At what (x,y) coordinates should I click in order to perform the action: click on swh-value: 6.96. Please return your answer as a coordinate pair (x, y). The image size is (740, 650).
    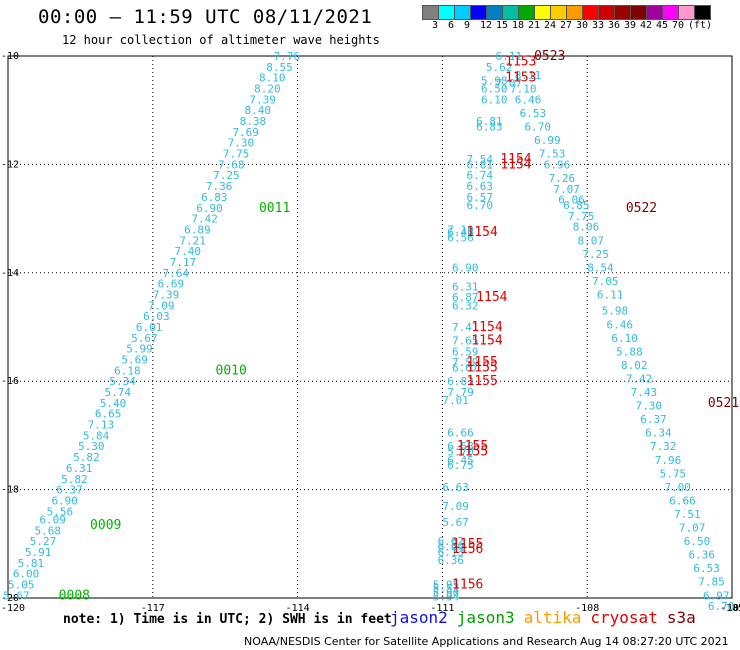
    Looking at the image, I should click on (557, 164).